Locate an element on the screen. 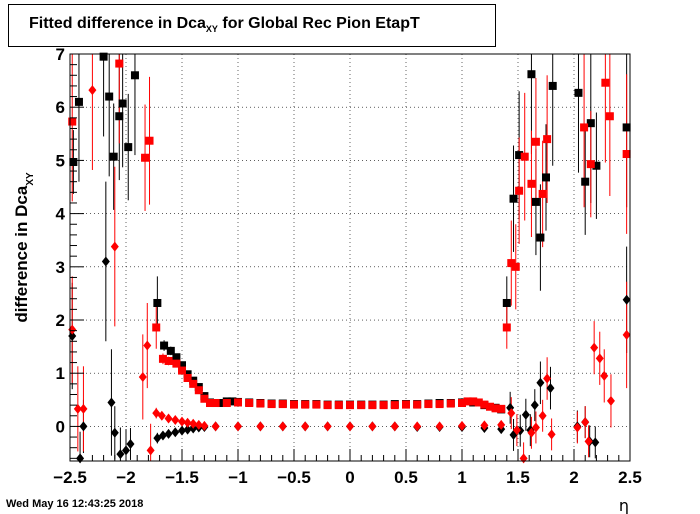 This screenshot has height=514, width=700. x-tick-label: 2 is located at coordinates (573, 477).